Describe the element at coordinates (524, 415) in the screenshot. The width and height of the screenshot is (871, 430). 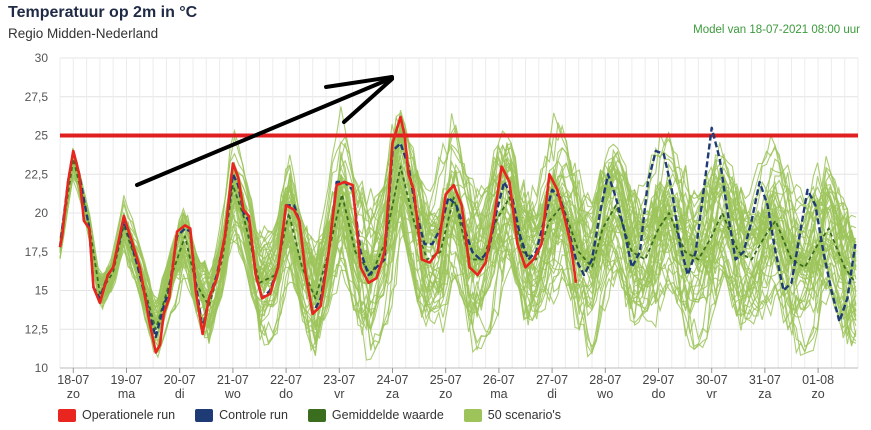
I see `legend-label-scenarios: 50 scenario's` at that location.